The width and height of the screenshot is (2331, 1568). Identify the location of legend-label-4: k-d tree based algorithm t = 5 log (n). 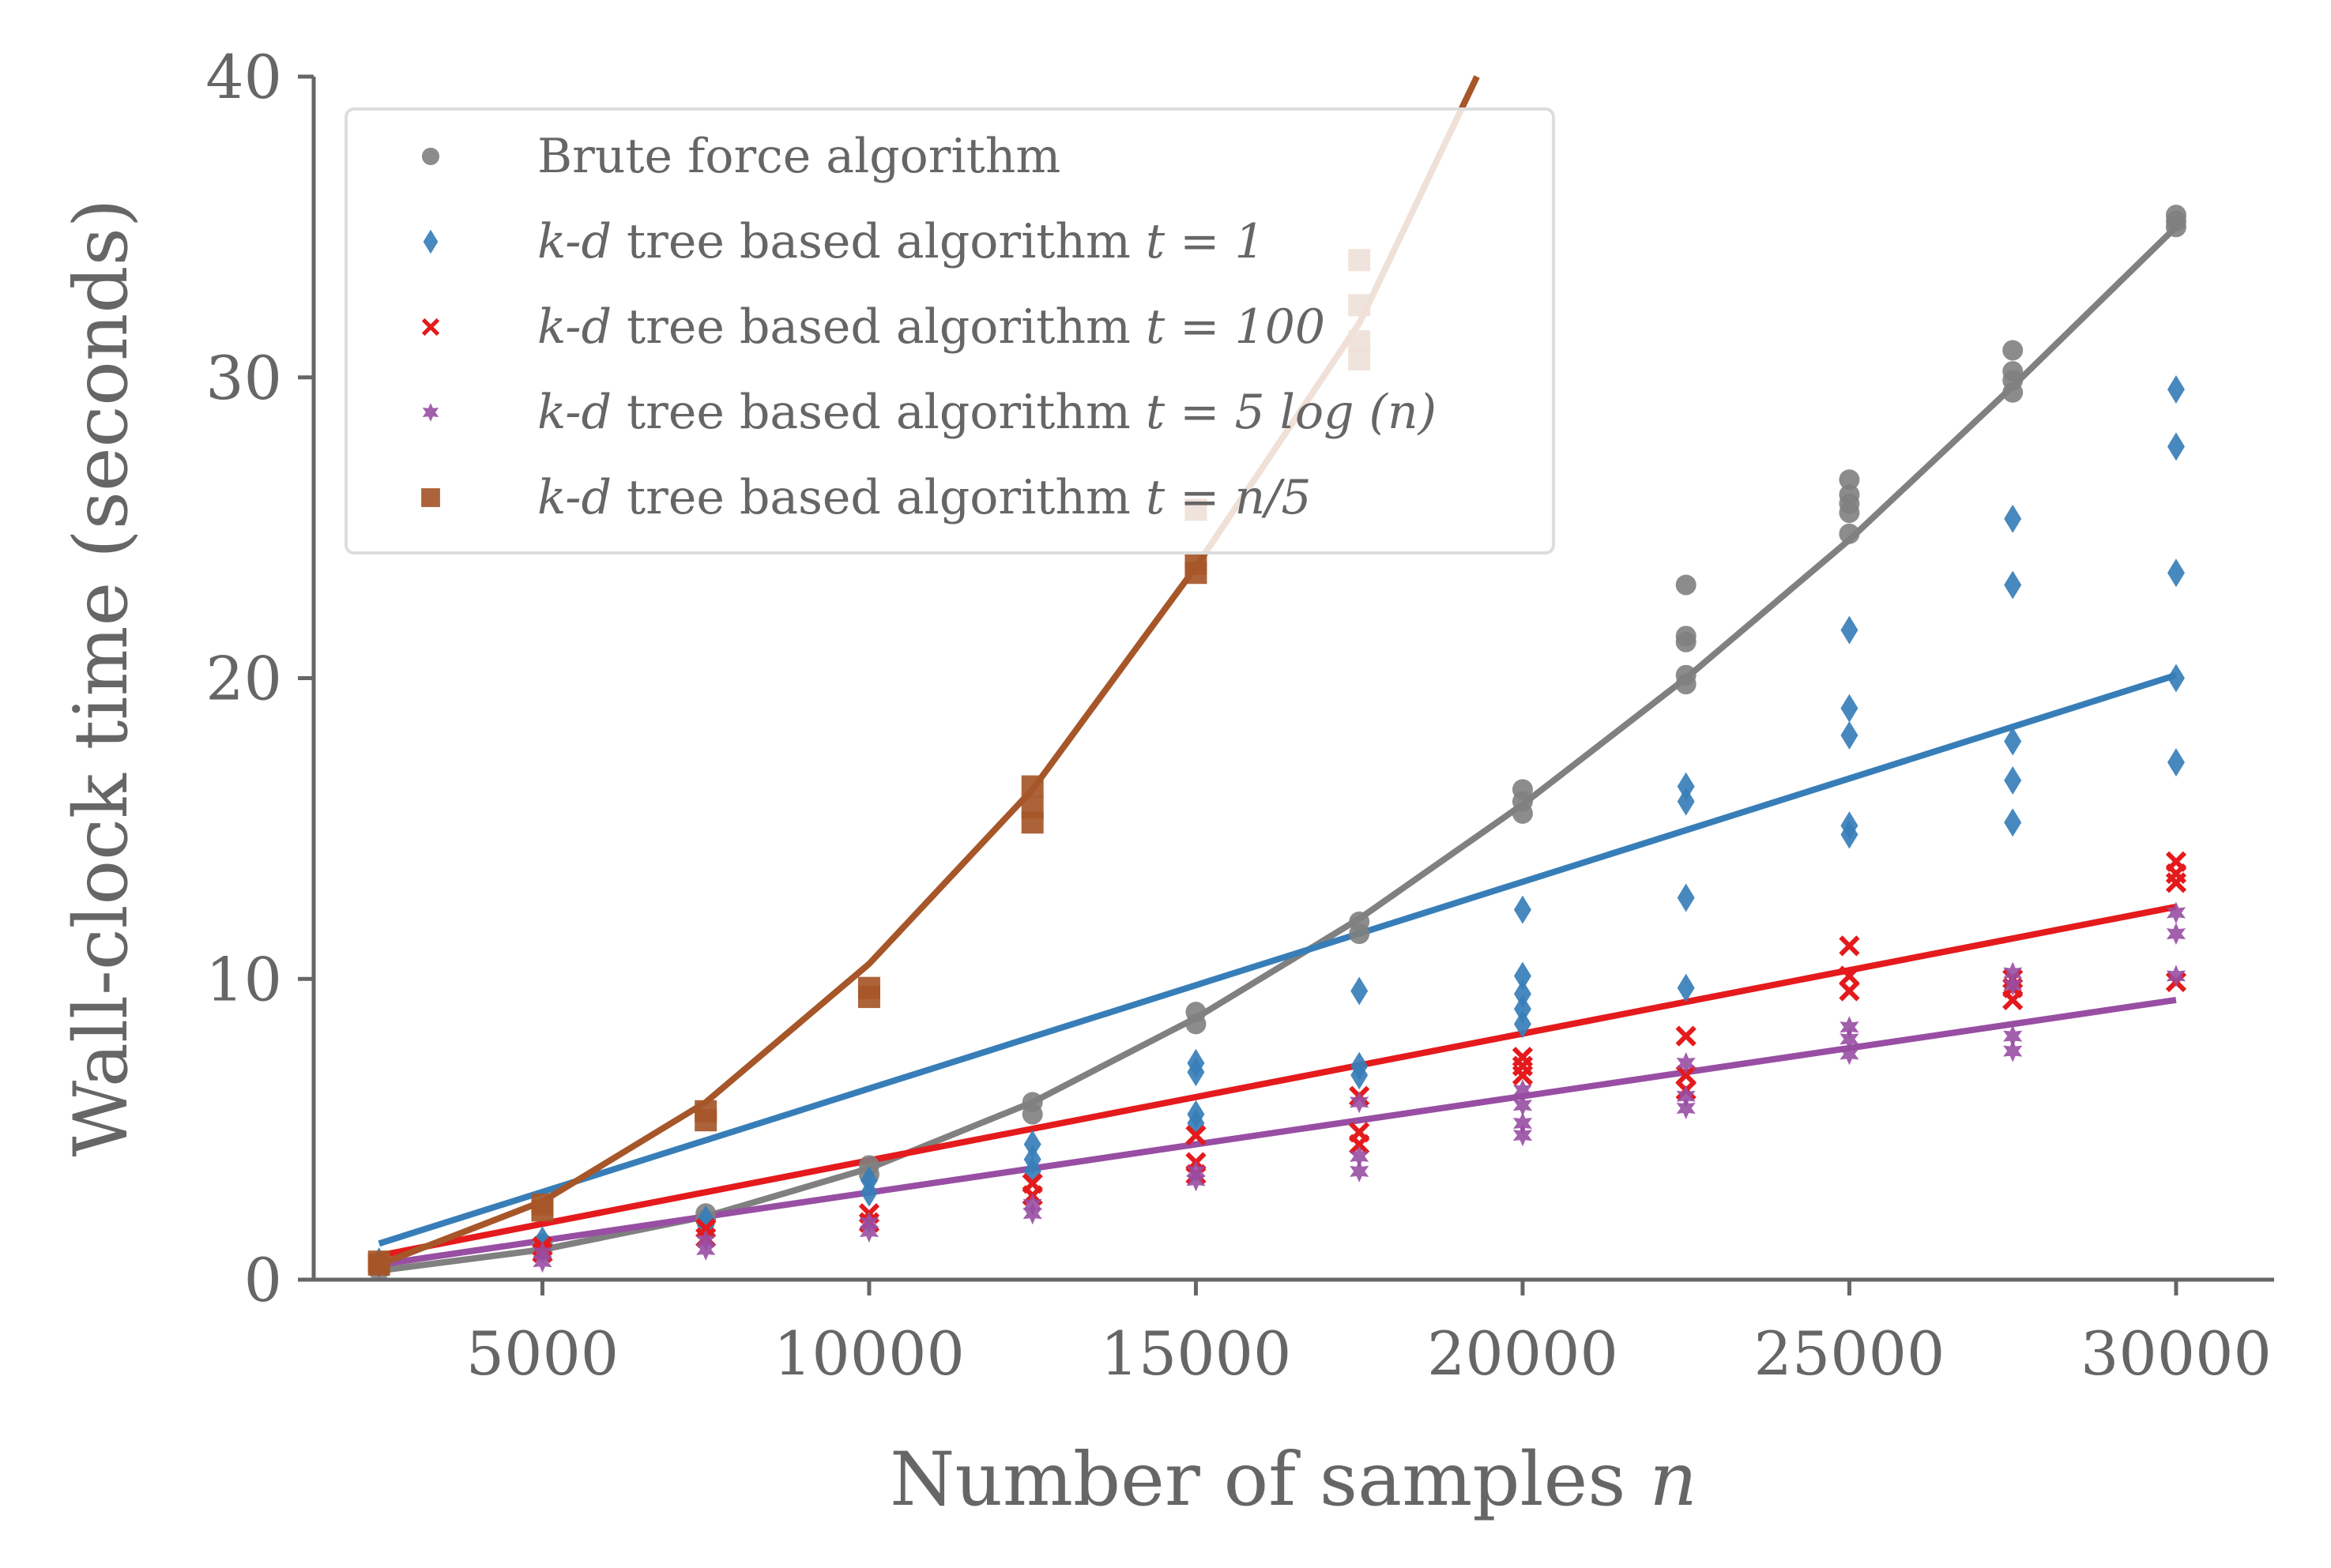
(987, 412).